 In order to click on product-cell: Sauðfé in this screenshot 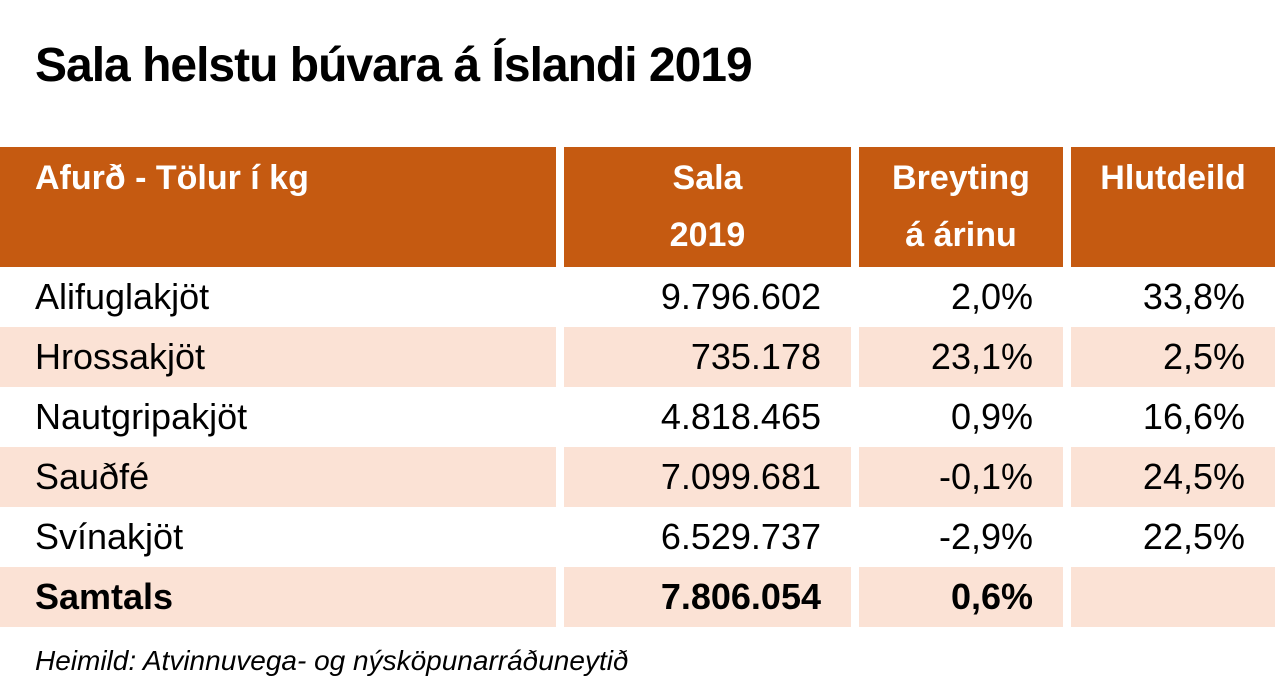, I will do `click(278, 477)`.